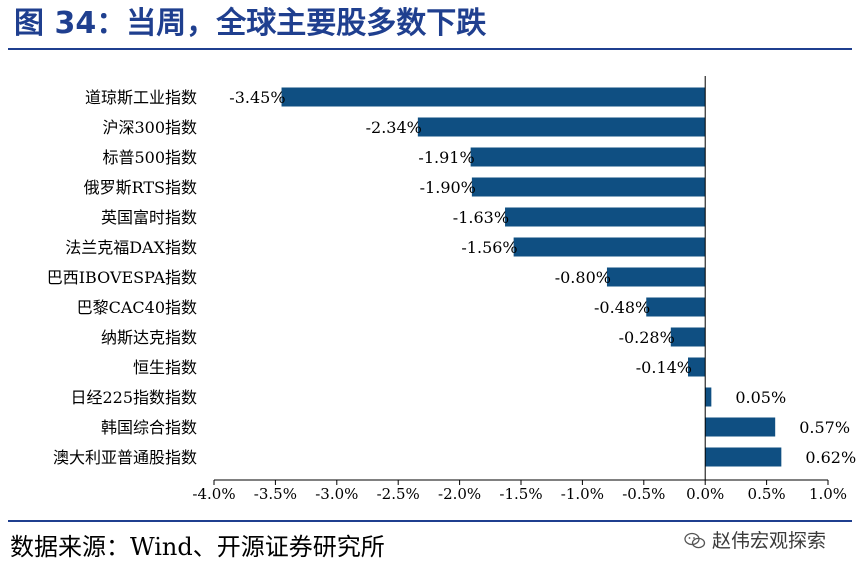 The image size is (860, 576). Describe the element at coordinates (141, 97) in the screenshot. I see `category-label: 道琼斯工业指数` at that location.